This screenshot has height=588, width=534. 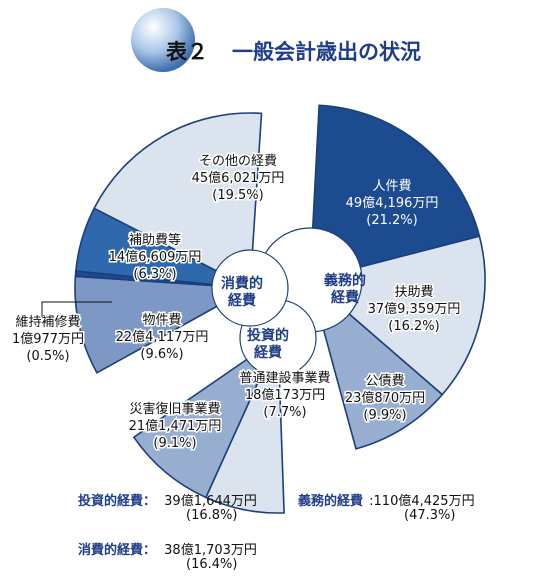 I want to click on slice-percent-3-3: (6.3%), so click(x=154, y=274).